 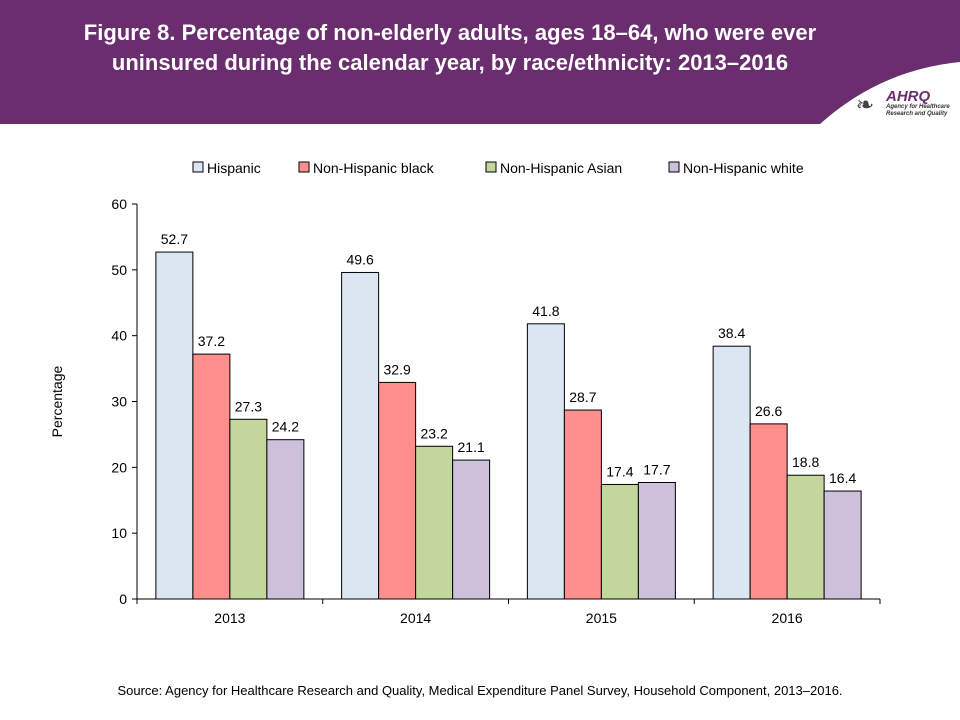 I want to click on data-label: 37.2, so click(x=211, y=341).